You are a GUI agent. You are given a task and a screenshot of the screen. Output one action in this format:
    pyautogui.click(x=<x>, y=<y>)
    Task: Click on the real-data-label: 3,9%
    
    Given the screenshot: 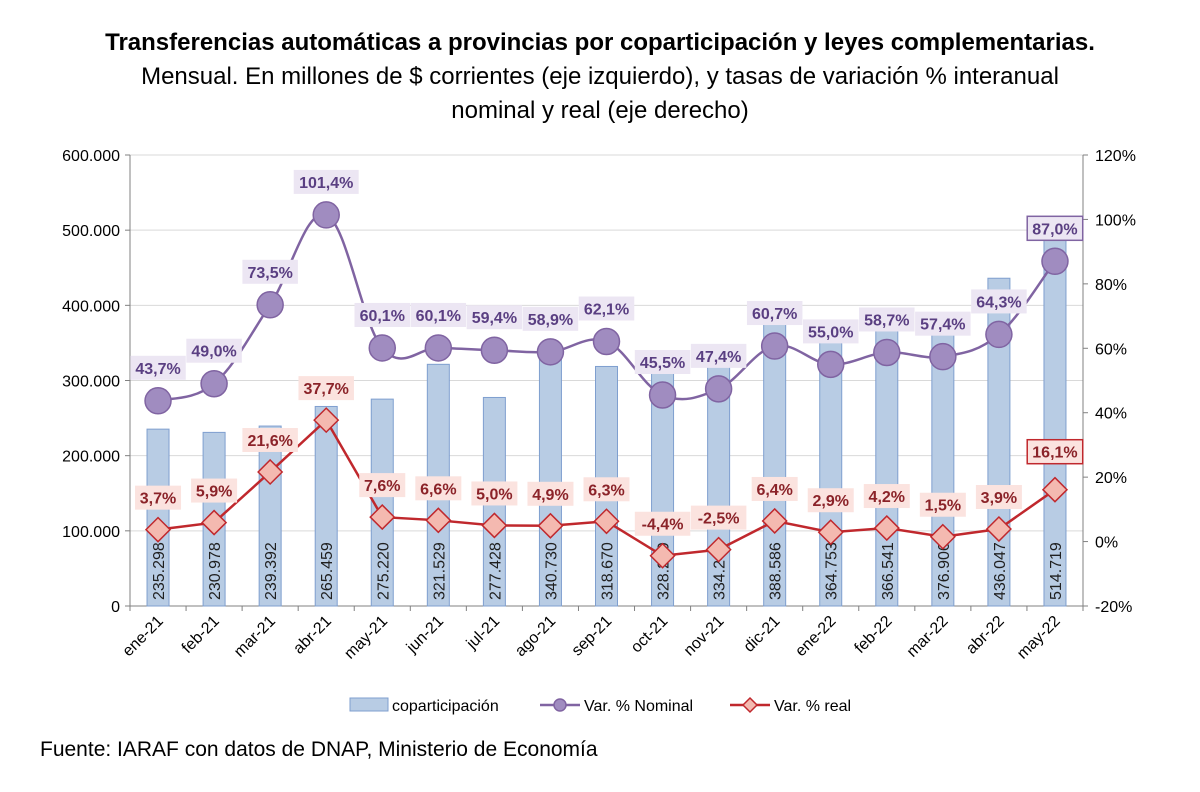 What is the action you would take?
    pyautogui.click(x=999, y=498)
    